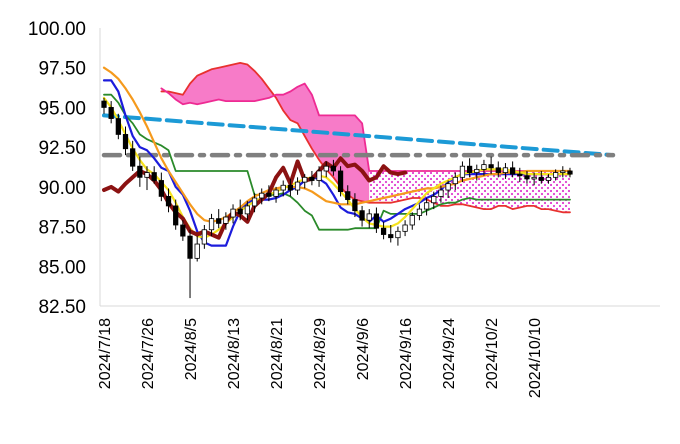  I want to click on y-tick-label: 90.00, so click(62, 188).